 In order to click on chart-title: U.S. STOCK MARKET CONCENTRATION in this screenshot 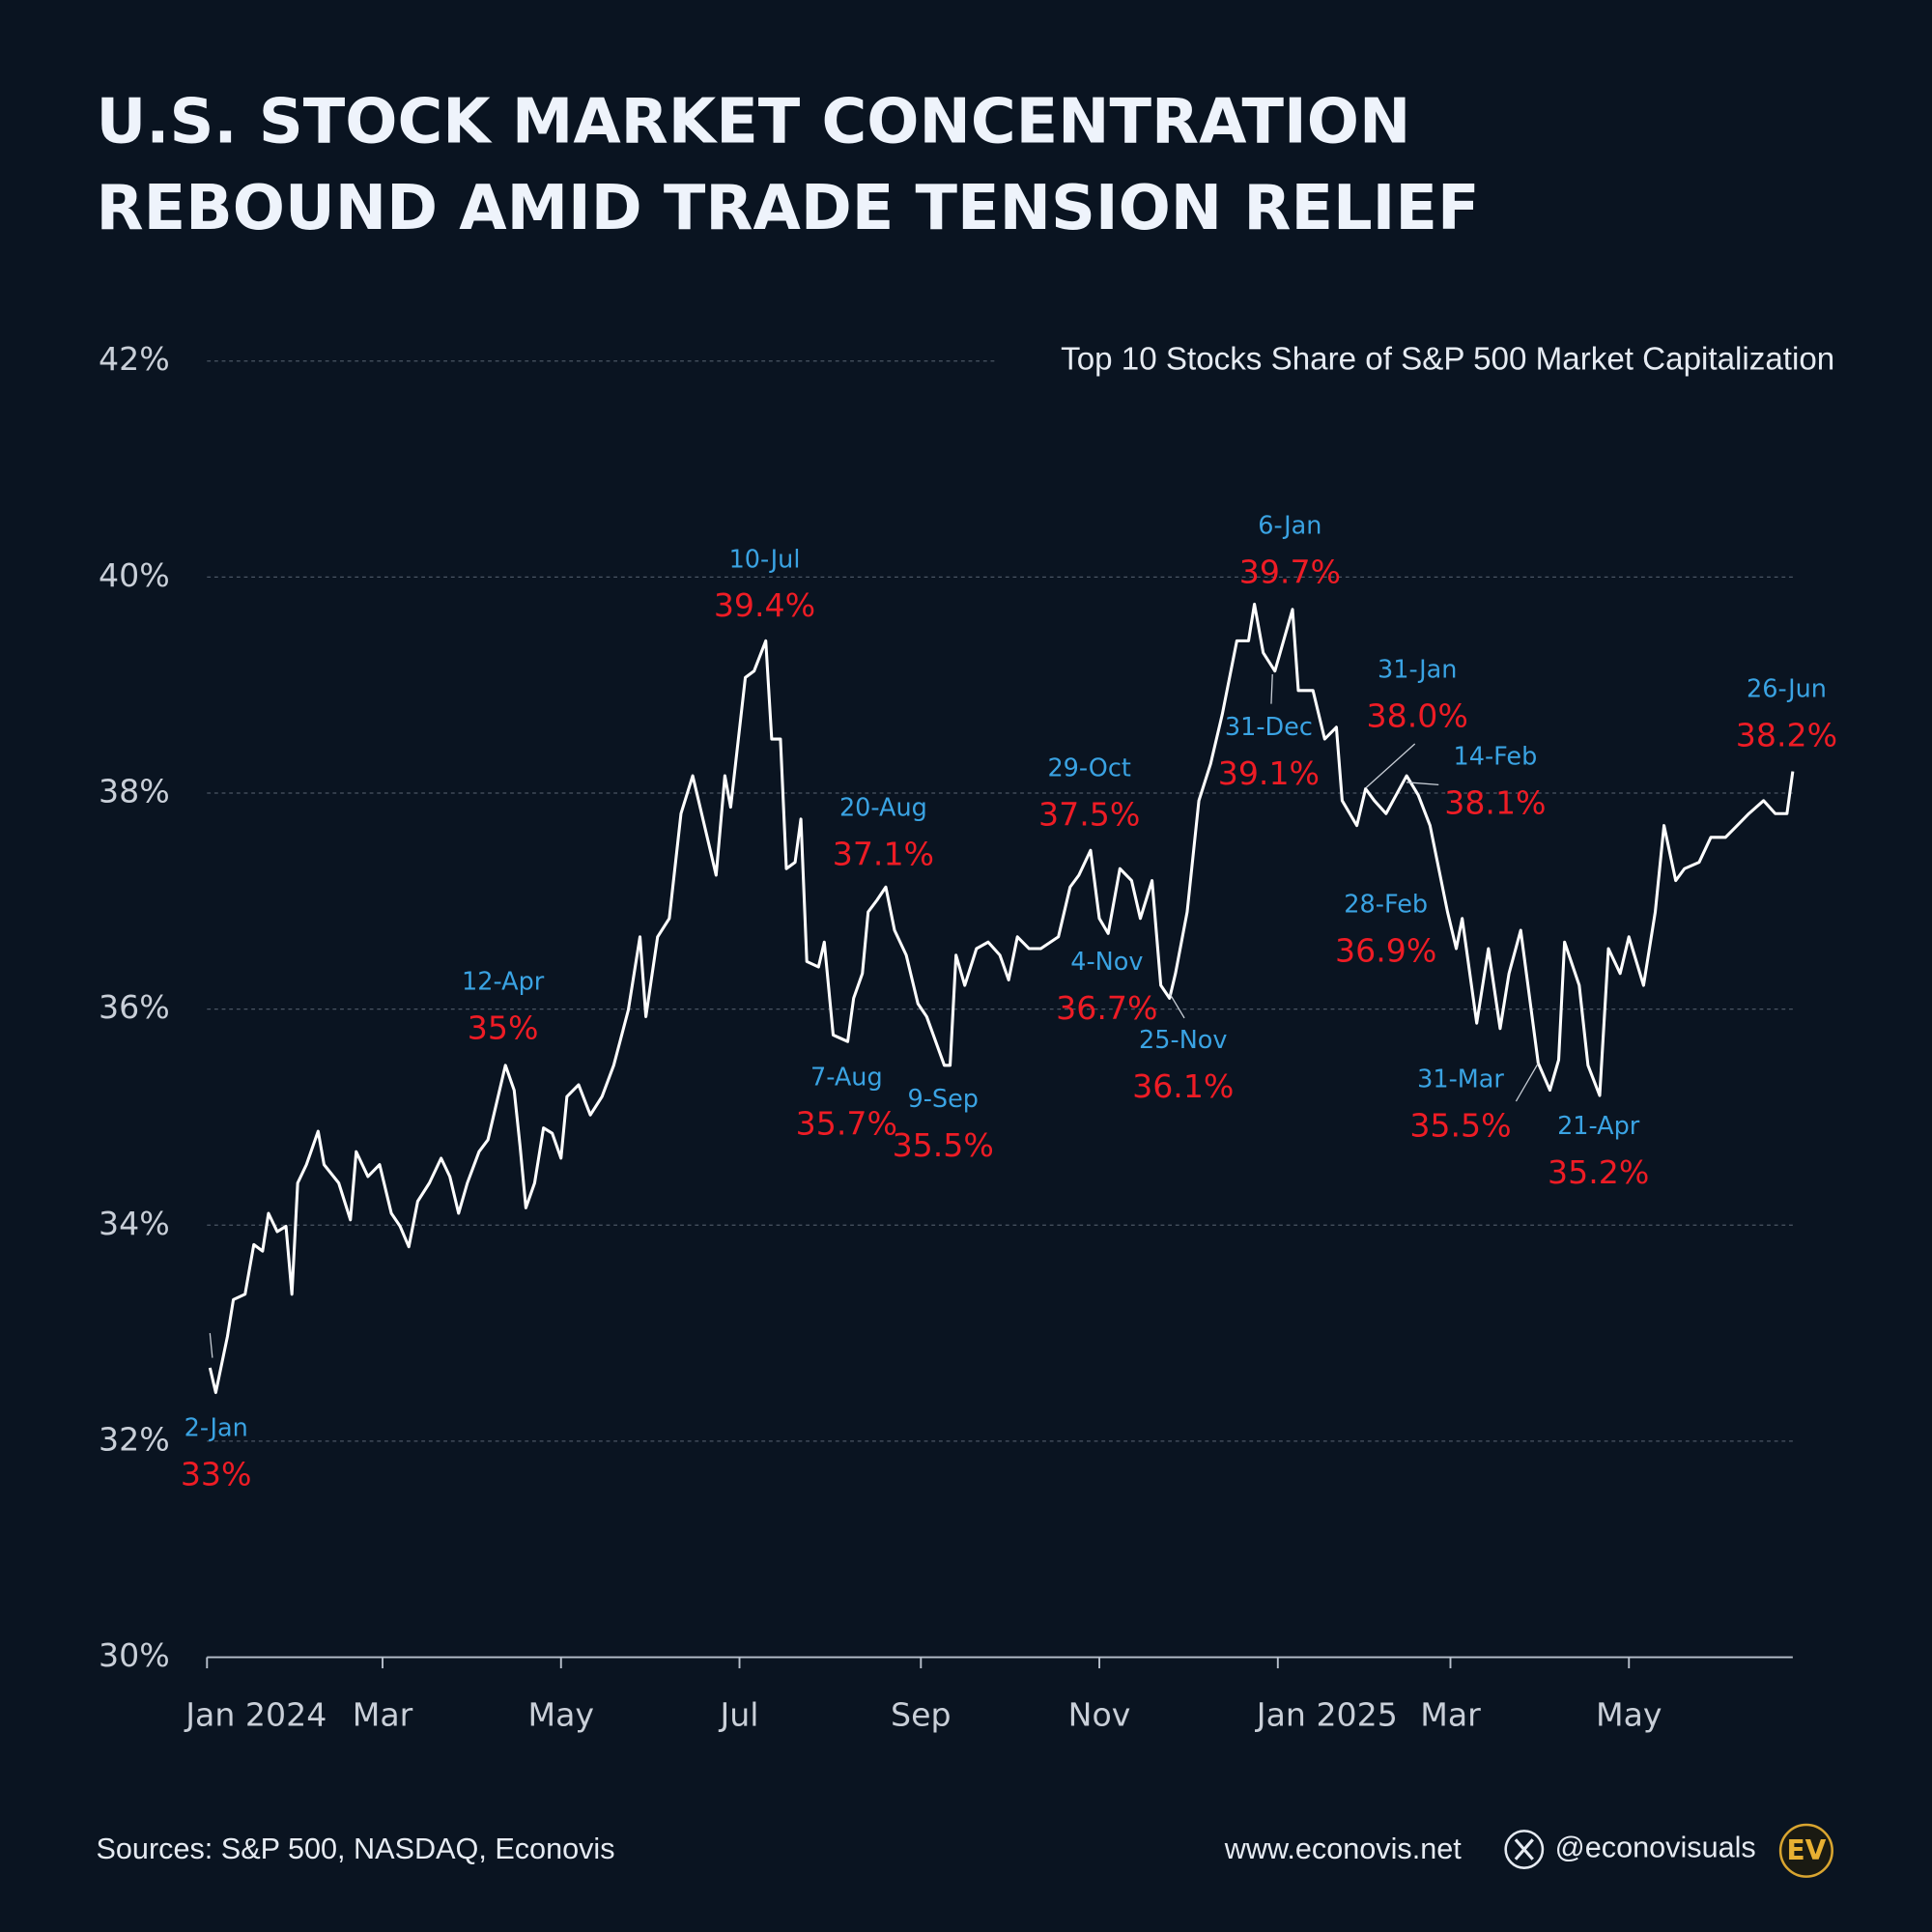, I will do `click(753, 122)`.